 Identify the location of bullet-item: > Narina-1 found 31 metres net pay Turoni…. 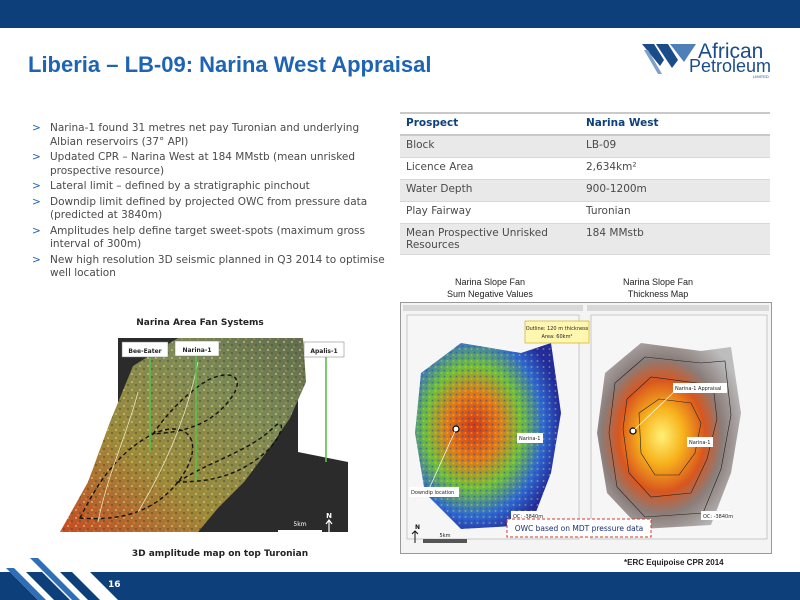
(211, 135).